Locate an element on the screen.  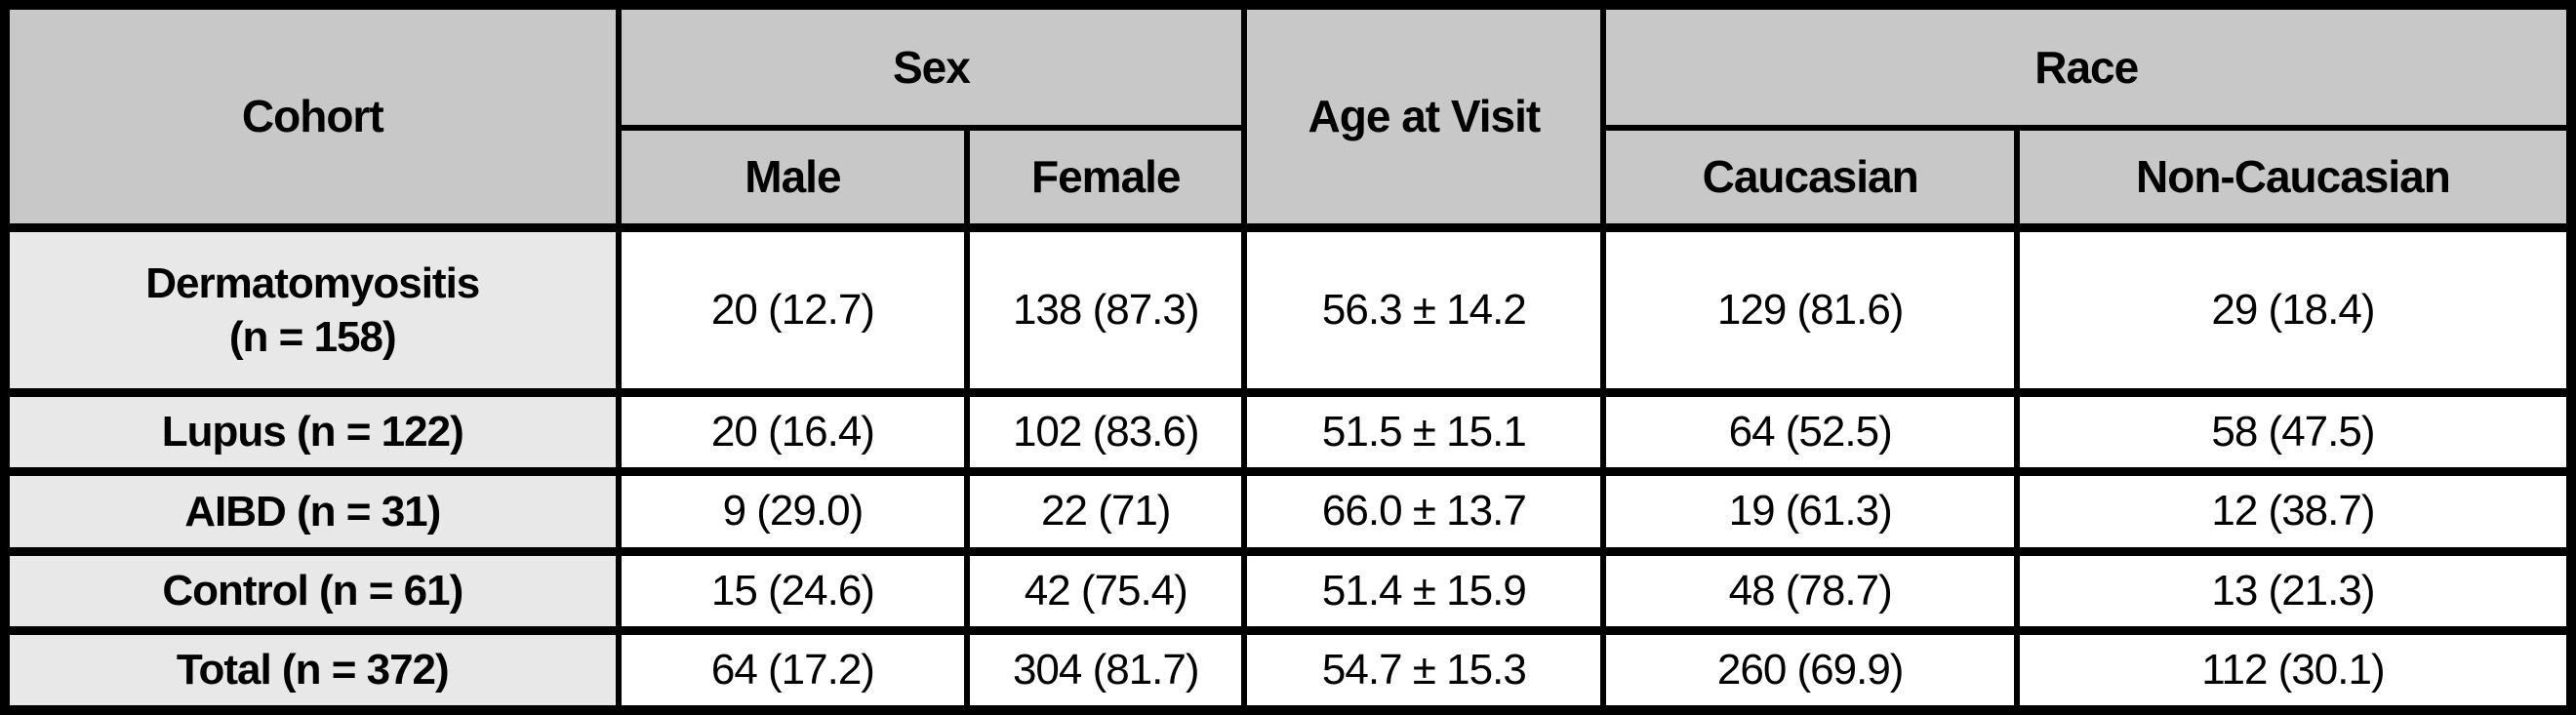
cell-caucasian: 260 (69.9) is located at coordinates (1810, 669).